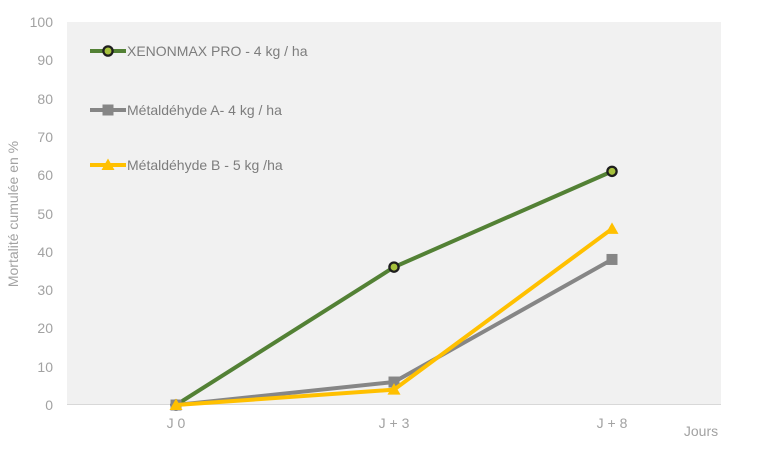 The image size is (768, 465). I want to click on y-tick-label: 30, so click(45, 290).